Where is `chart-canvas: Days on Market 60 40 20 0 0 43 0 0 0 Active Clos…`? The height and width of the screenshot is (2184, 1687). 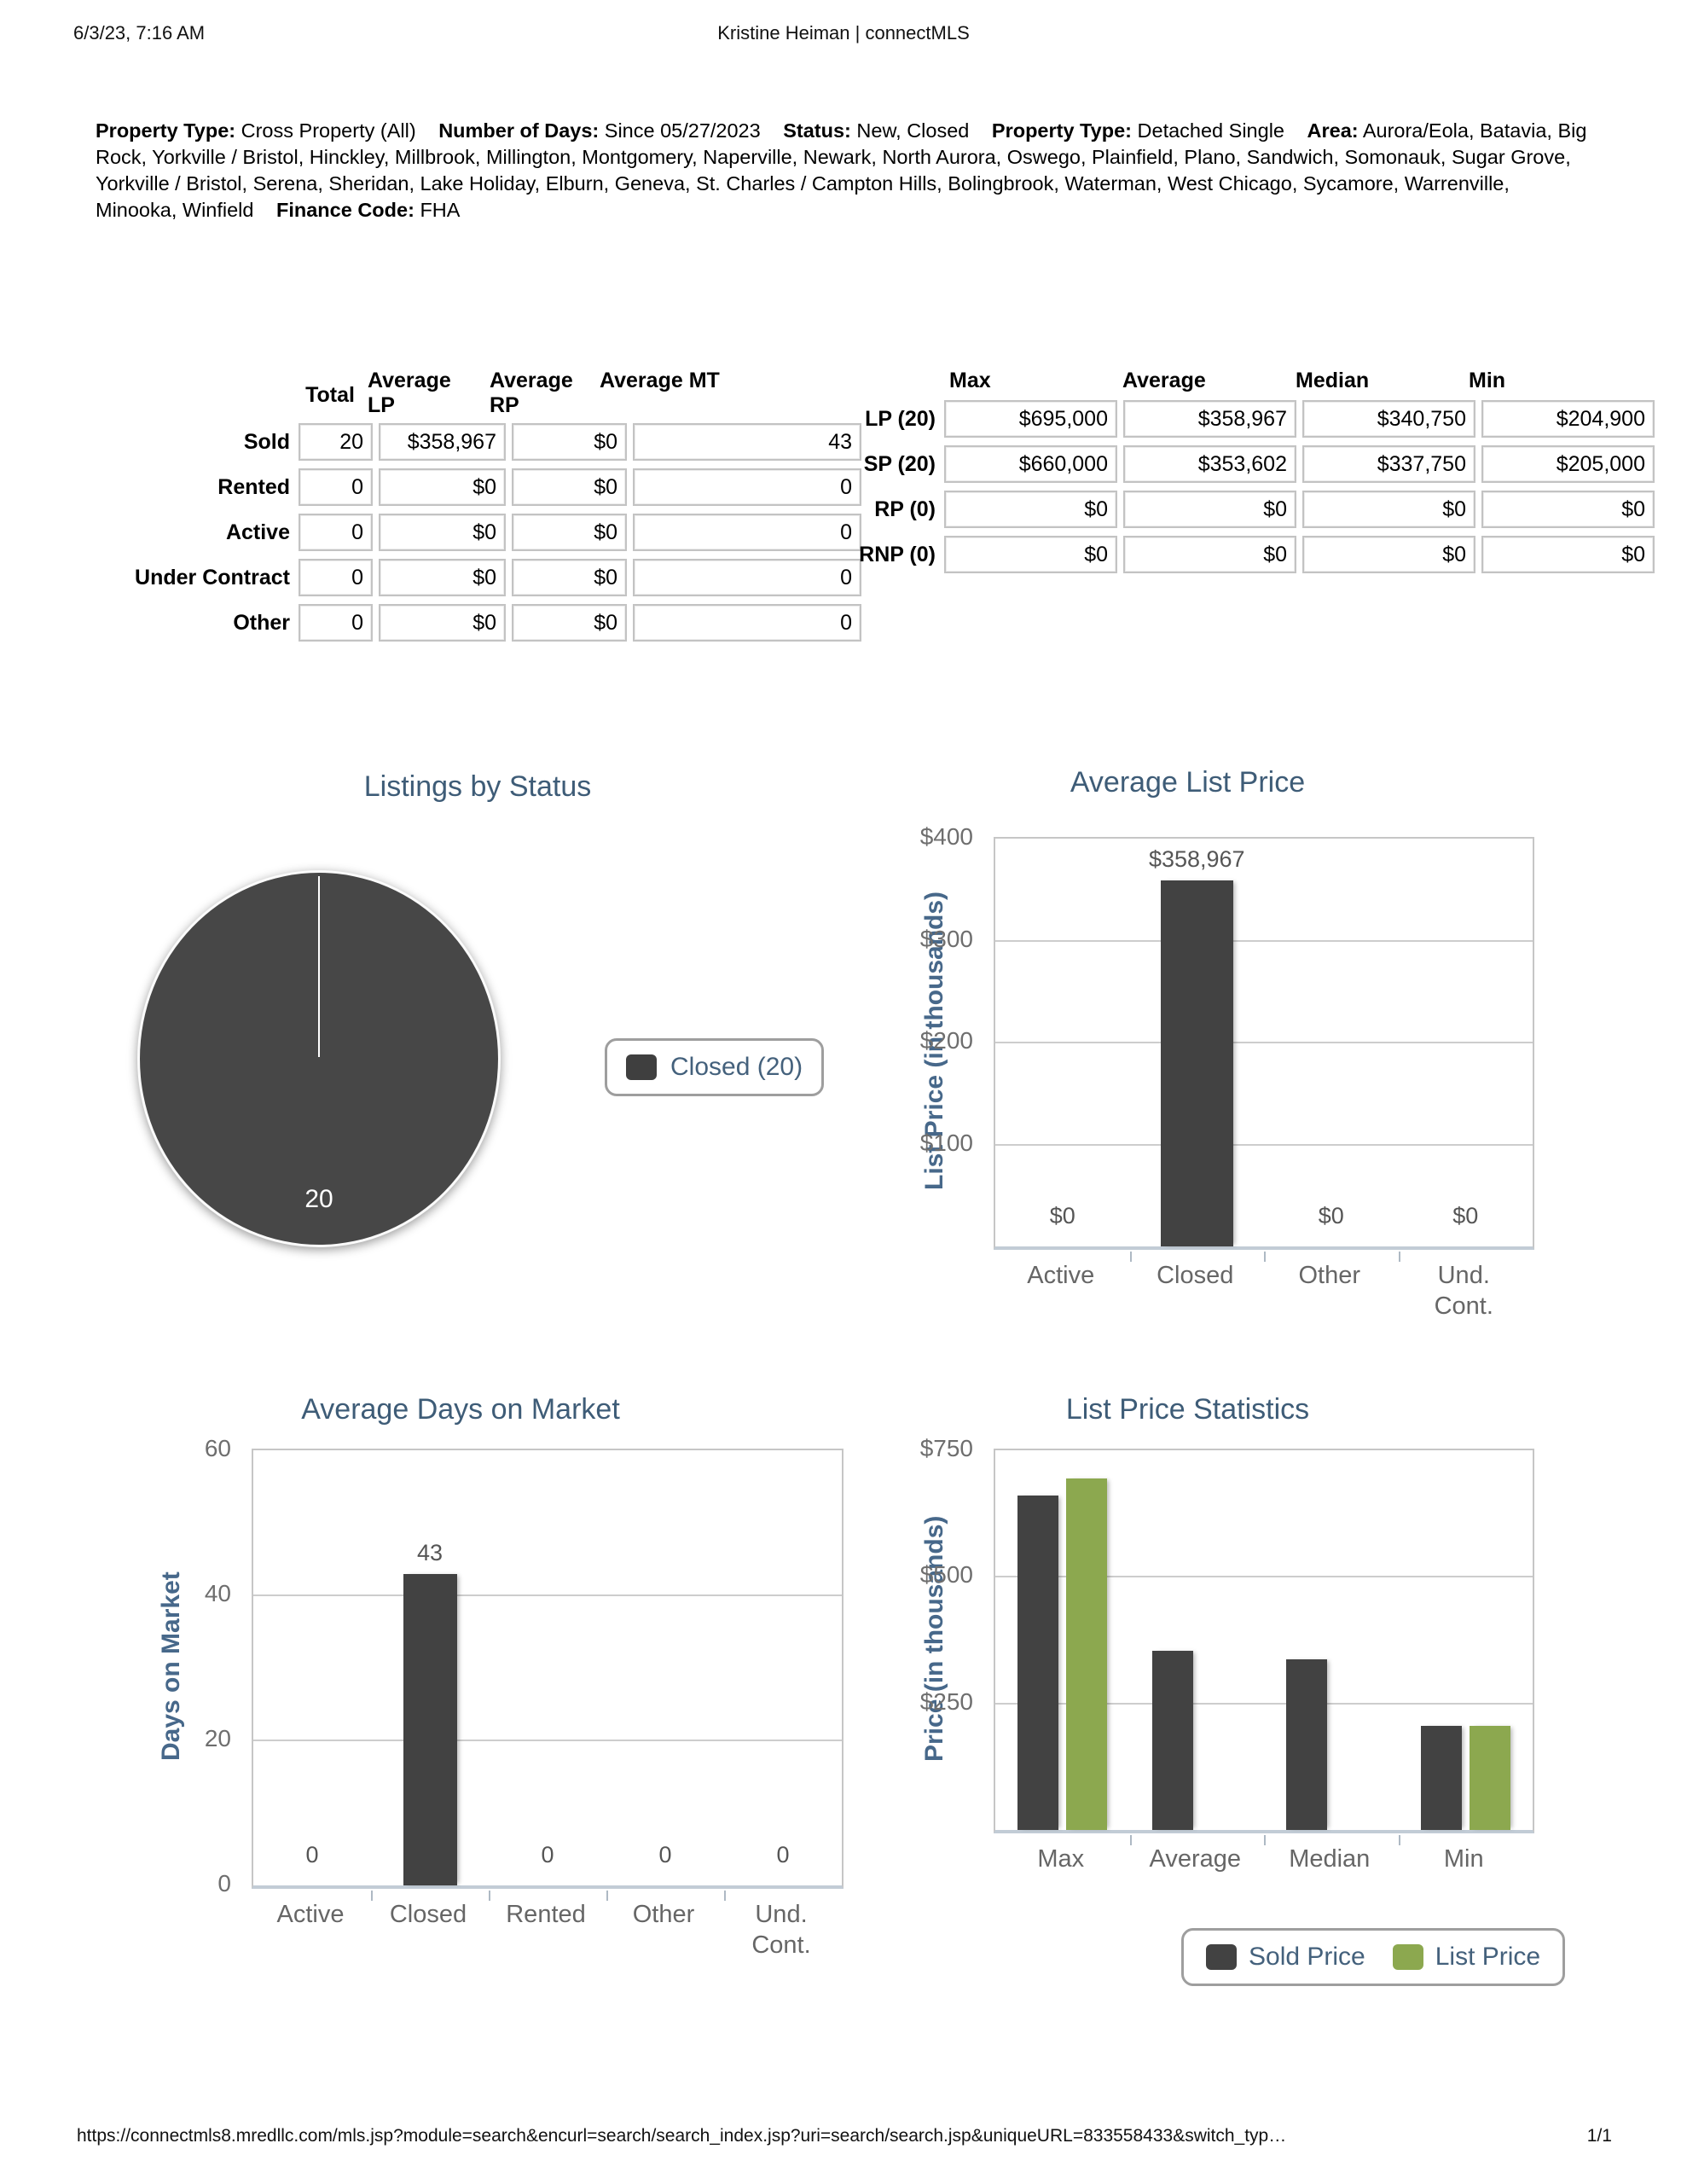
chart-canvas: Days on Market 60 40 20 0 0 43 0 0 0 Active Clos… is located at coordinates (477, 1704).